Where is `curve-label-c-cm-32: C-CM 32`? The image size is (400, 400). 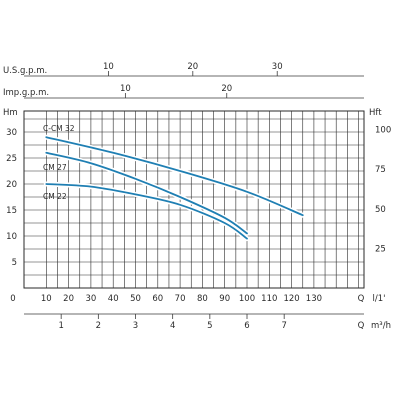
curve-label-c-cm-32: C-CM 32 is located at coordinates (59, 128).